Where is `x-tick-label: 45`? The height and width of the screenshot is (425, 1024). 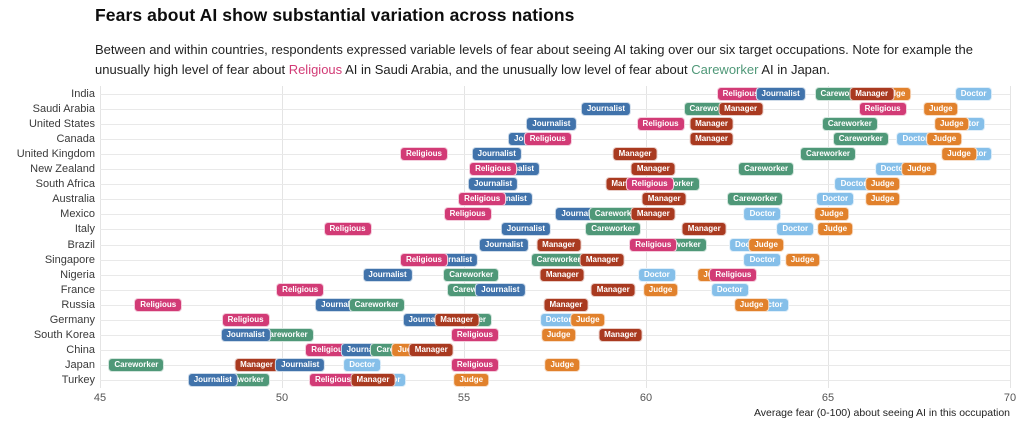
x-tick-label: 45 is located at coordinates (100, 398).